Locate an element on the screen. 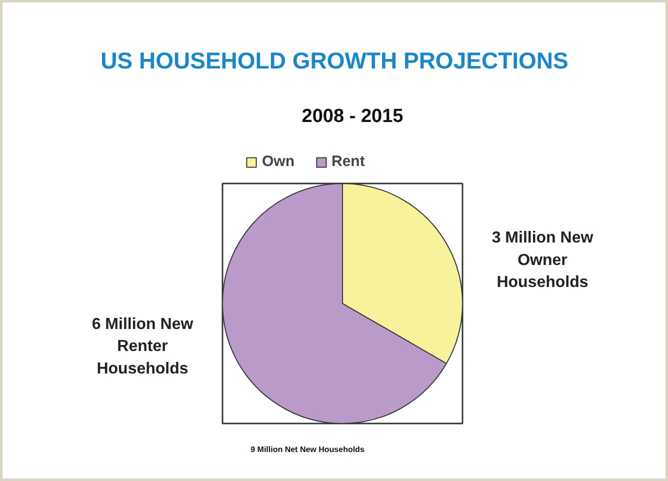 This screenshot has width=668, height=481. data-label: 3 Million New Owner Households is located at coordinates (543, 260).